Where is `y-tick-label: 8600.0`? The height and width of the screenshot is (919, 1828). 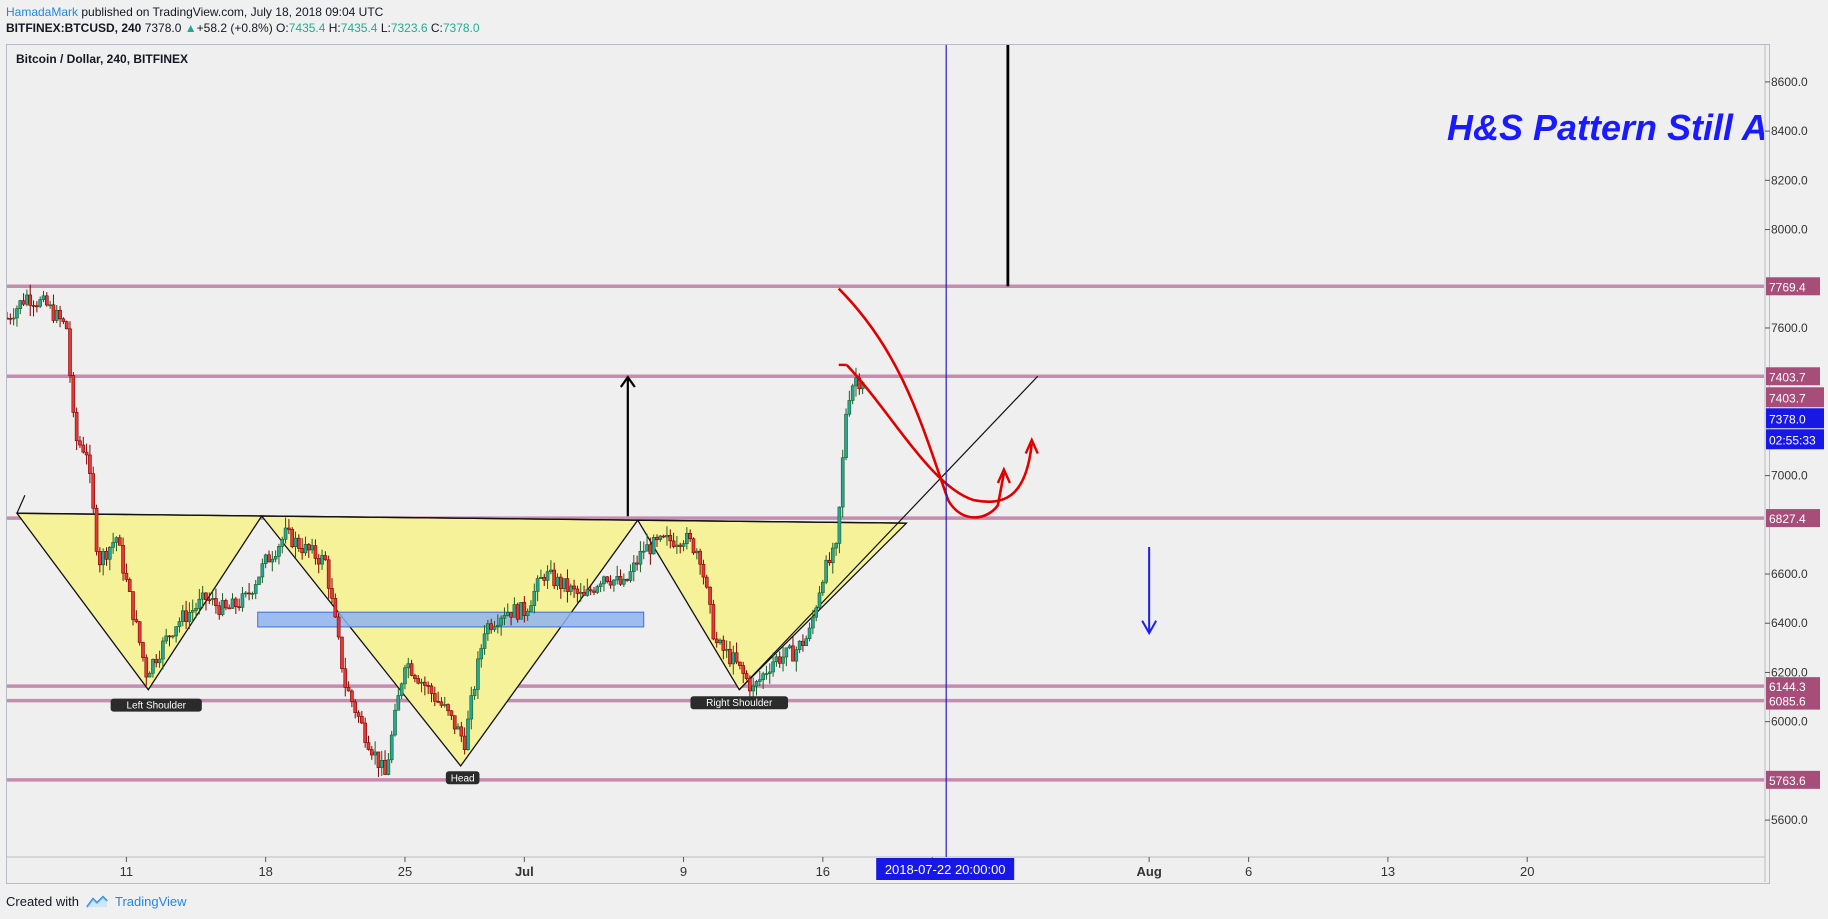 y-tick-label: 8600.0 is located at coordinates (1789, 82).